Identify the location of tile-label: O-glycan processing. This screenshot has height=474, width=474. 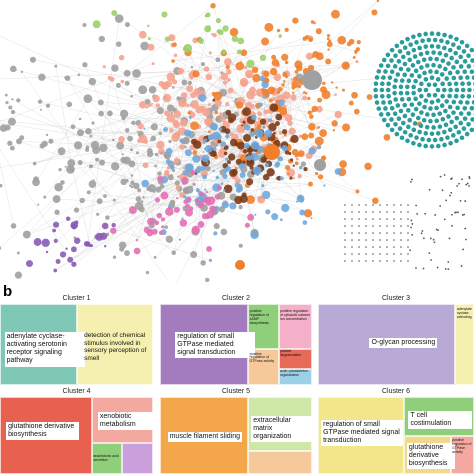
(403, 343).